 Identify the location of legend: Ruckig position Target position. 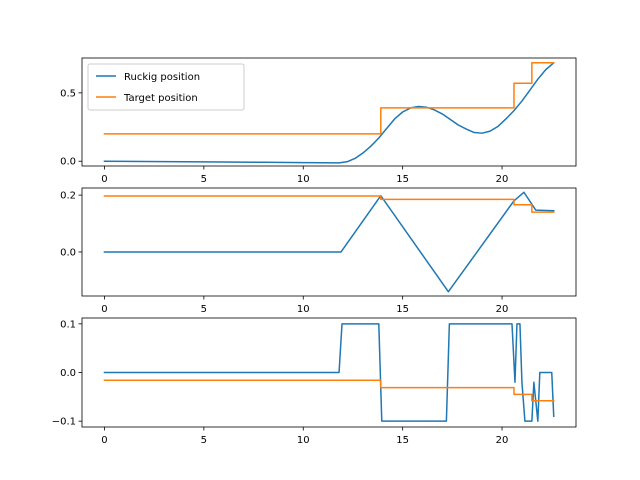
(166, 87).